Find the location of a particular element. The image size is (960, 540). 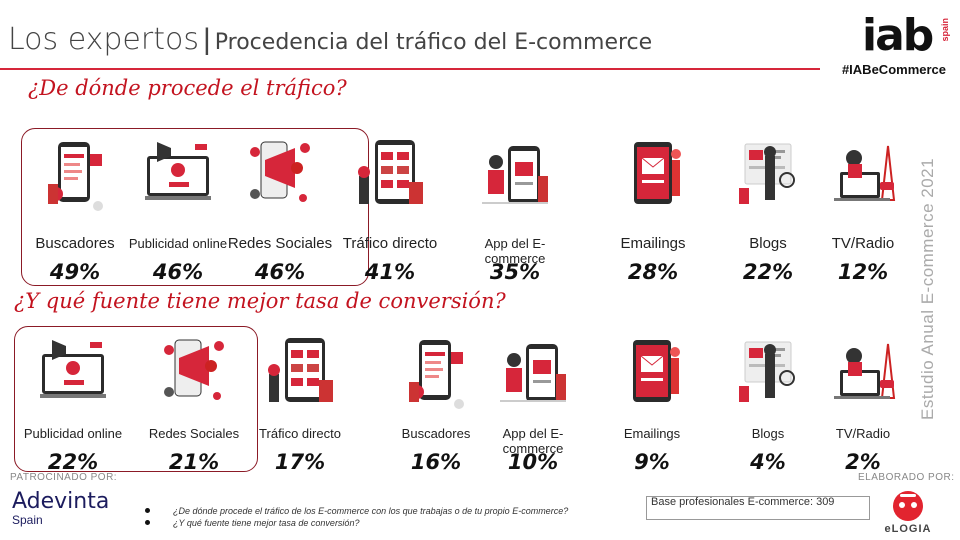

source-percentage: 28% is located at coordinates (653, 272).